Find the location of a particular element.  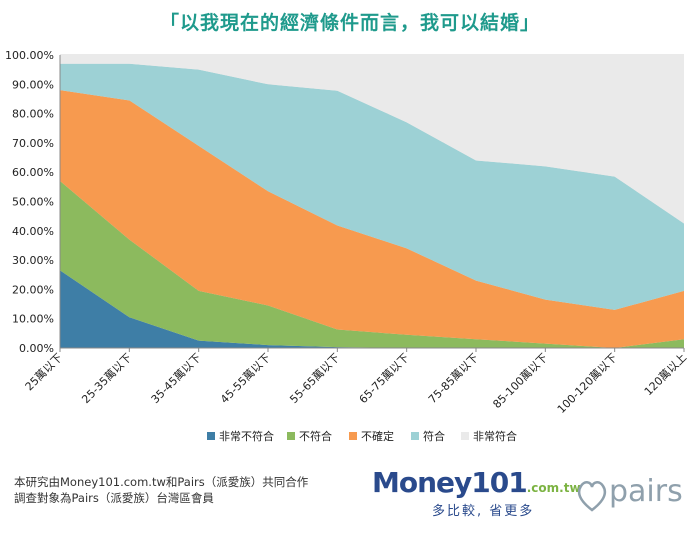

money101-wordmark: Money101.com.tw is located at coordinates (476, 482).